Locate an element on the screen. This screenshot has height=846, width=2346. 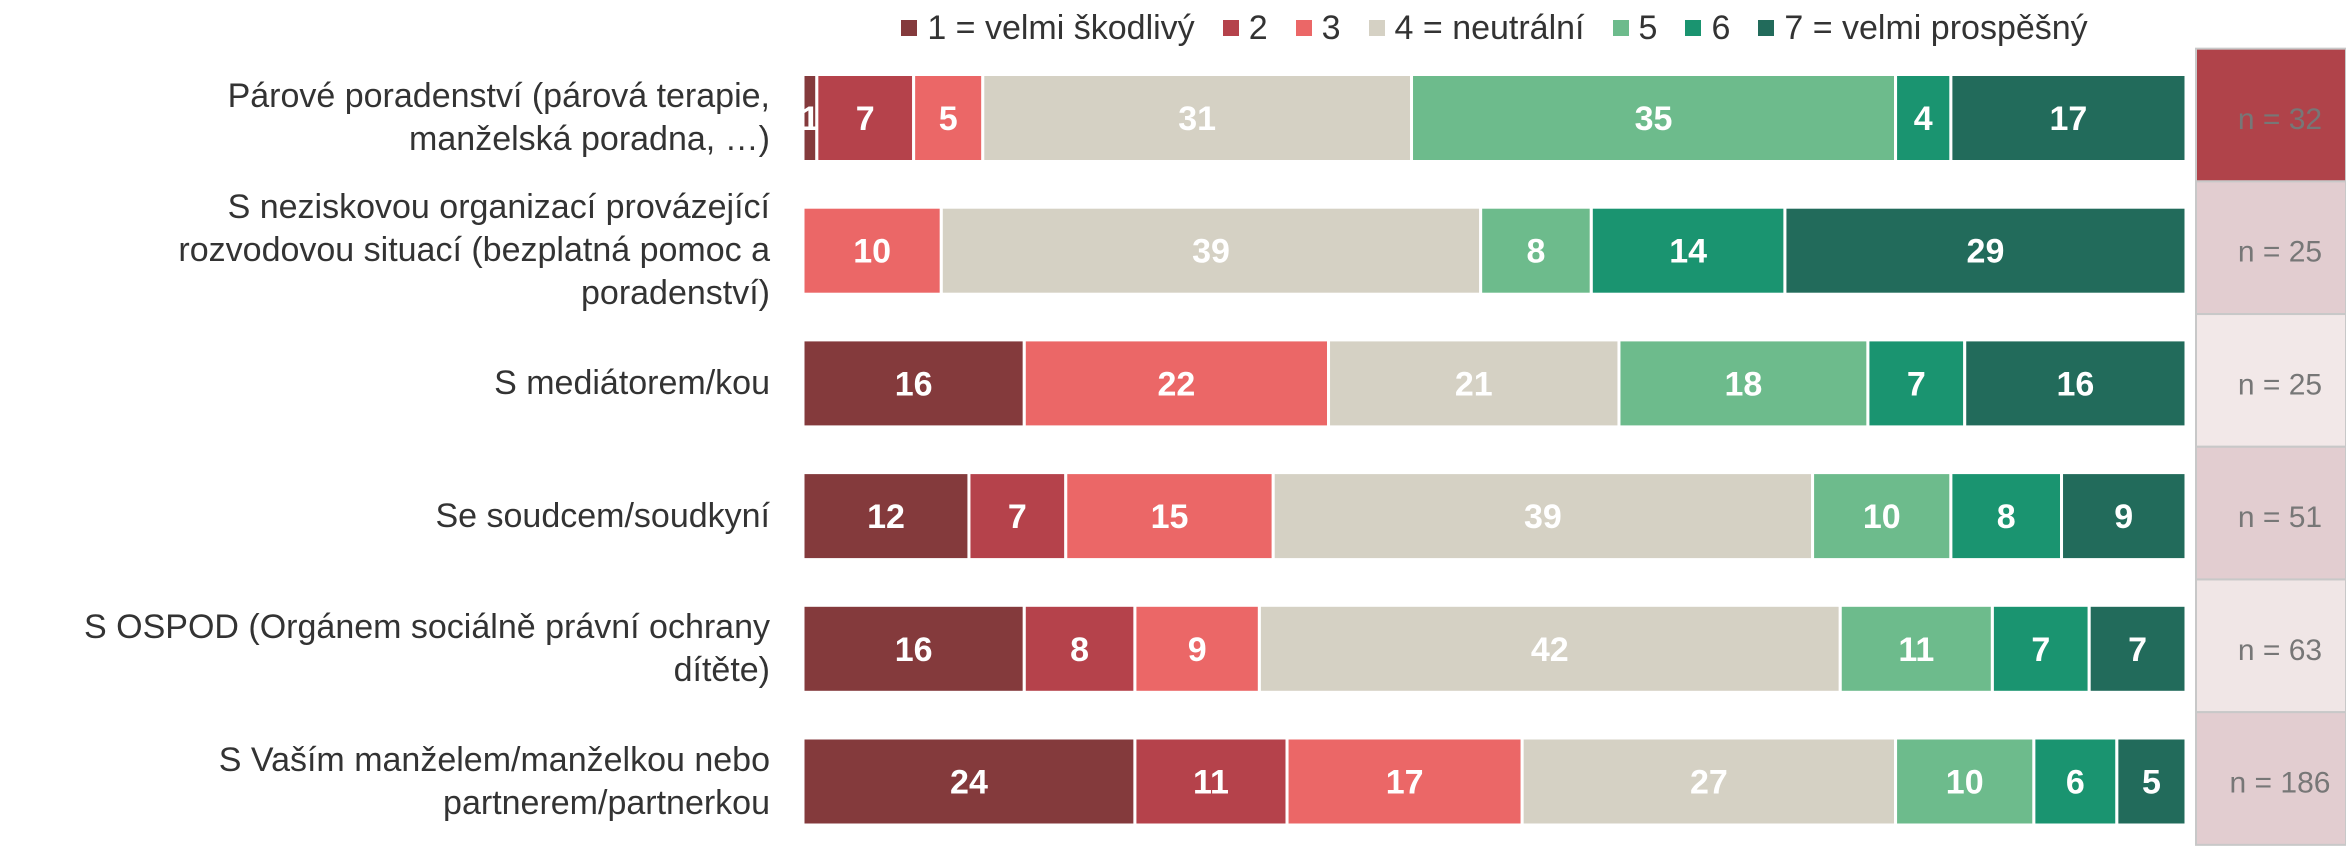
legend-item: 4 = neutrální is located at coordinates (1476, 28).